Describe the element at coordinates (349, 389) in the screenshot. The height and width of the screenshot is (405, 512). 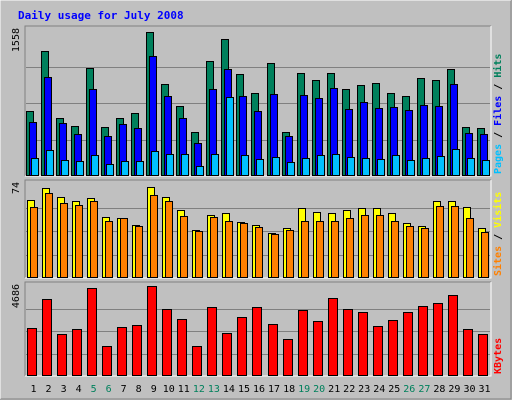
I see `x-tick-label: 22` at that location.